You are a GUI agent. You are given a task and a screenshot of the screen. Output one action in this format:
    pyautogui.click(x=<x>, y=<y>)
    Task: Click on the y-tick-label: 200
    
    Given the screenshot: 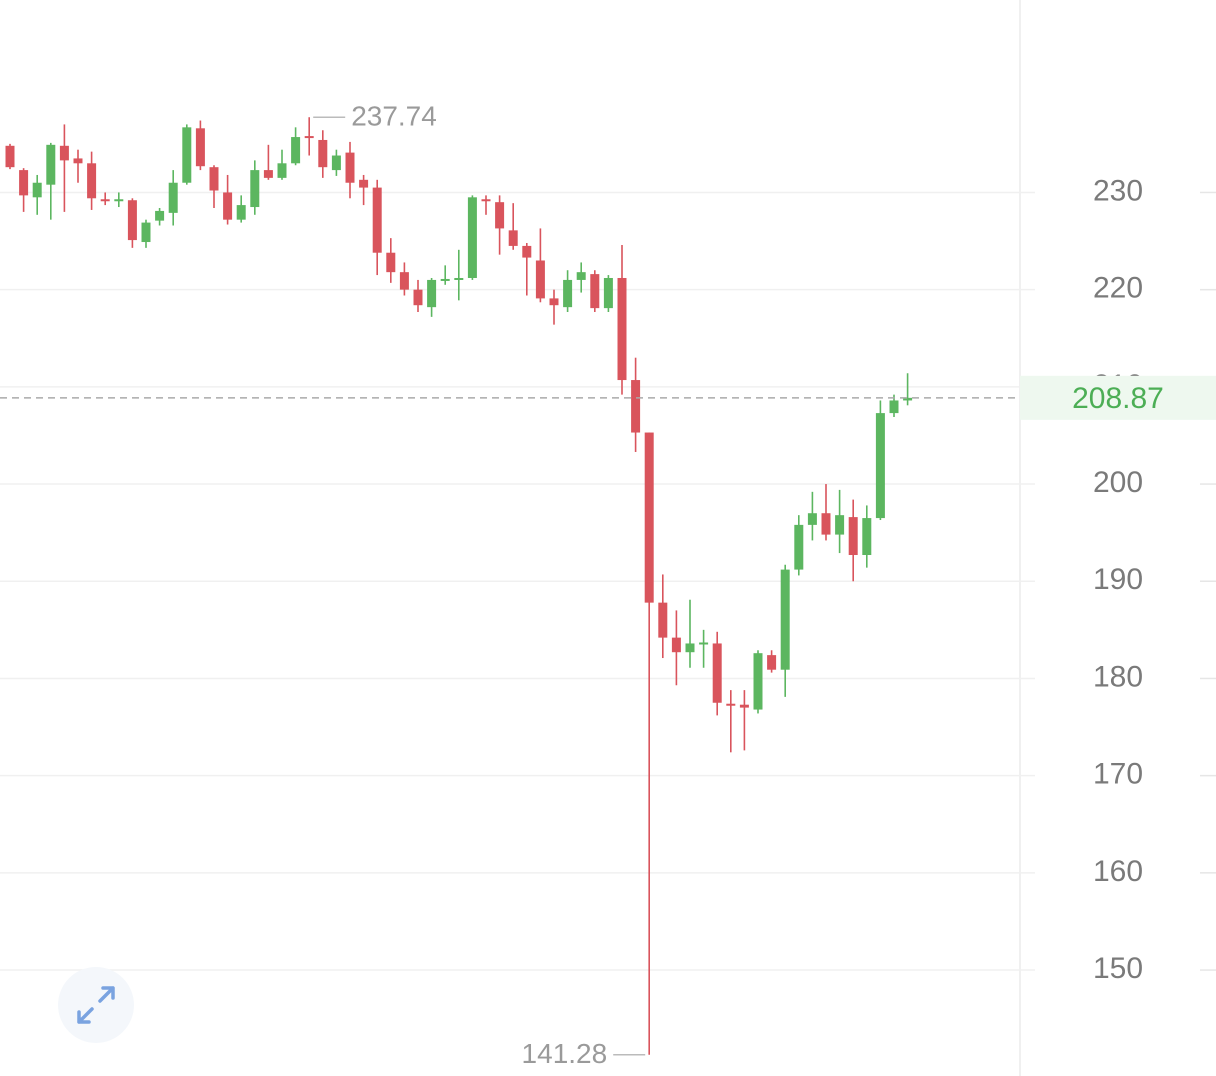 What is the action you would take?
    pyautogui.click(x=1118, y=482)
    